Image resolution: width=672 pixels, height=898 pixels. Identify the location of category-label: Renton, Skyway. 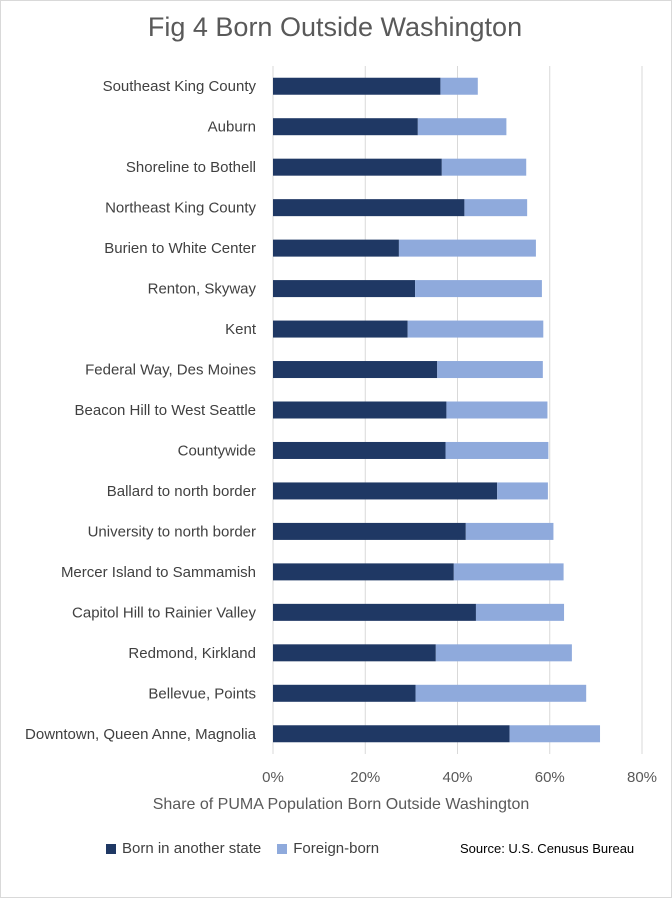
(202, 289).